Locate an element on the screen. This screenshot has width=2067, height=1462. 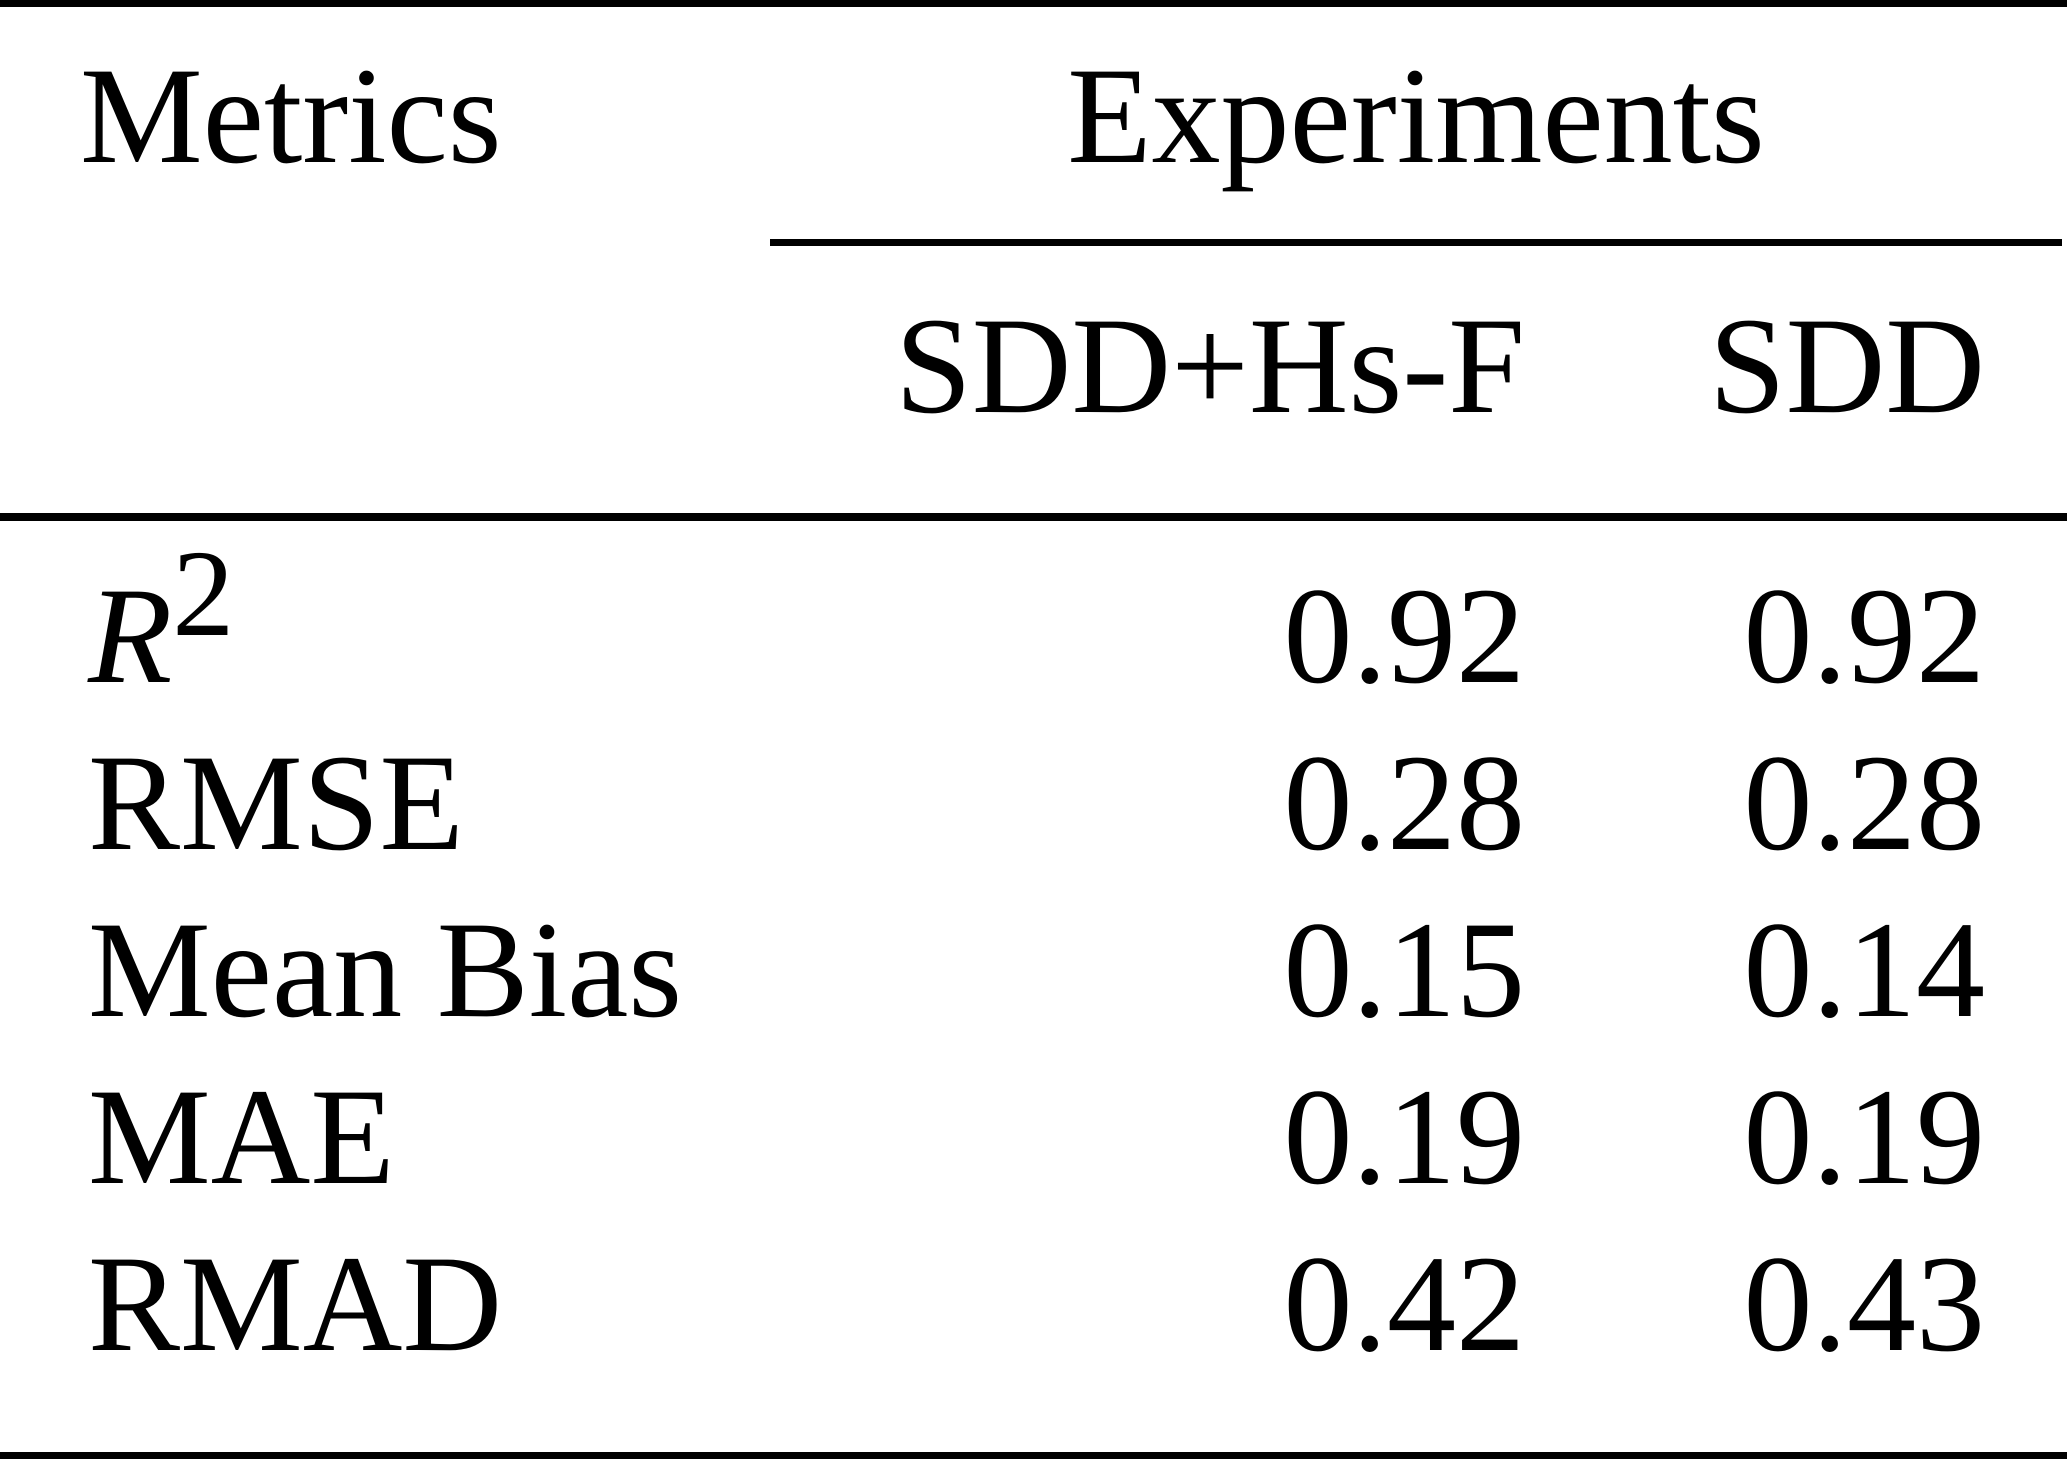
column-header-sdd-hs-f: SDD+Hs-F is located at coordinates (1210, 365).